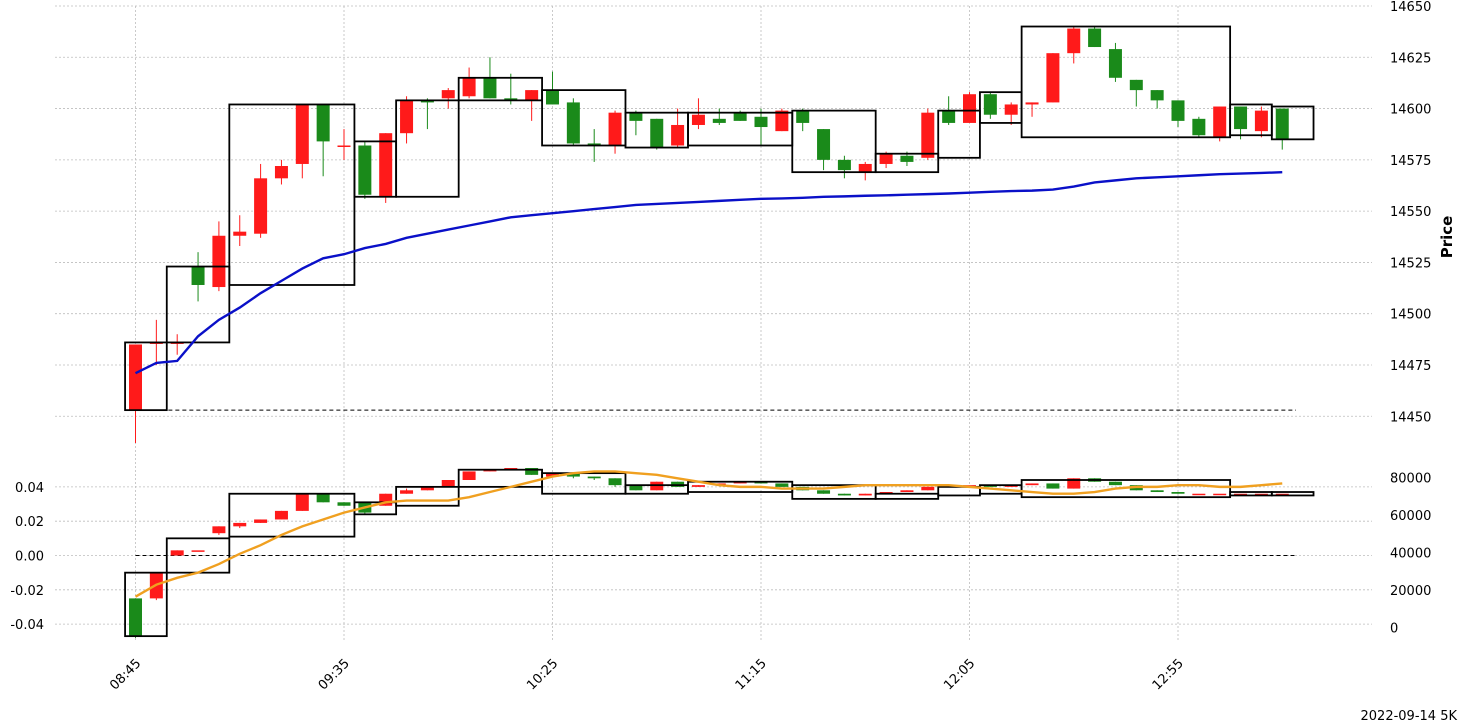  What do you see at coordinates (1410, 110) in the screenshot?
I see `price-tick-label: 14600` at bounding box center [1410, 110].